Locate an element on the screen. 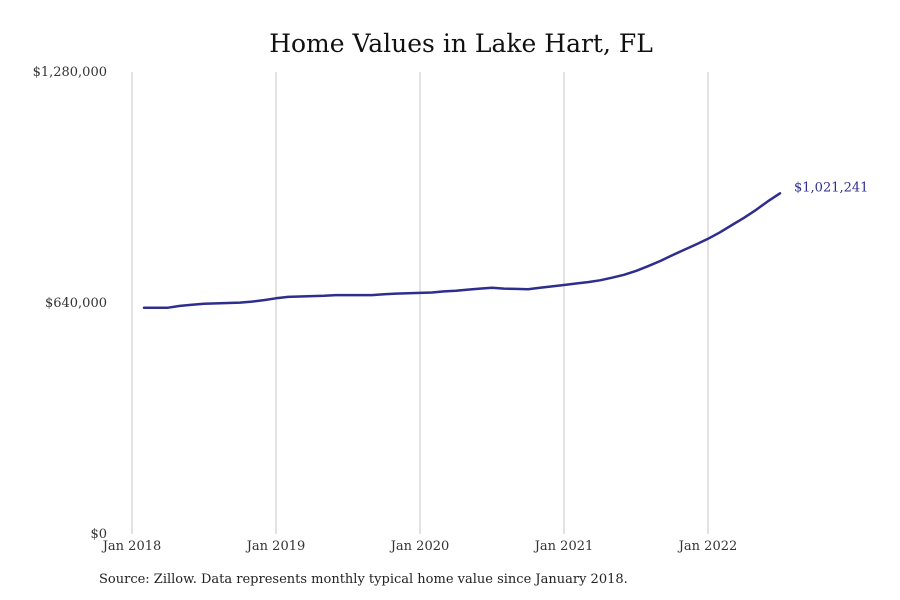  chart-title: Home Values in Lake Hart, FL is located at coordinates (461, 43).